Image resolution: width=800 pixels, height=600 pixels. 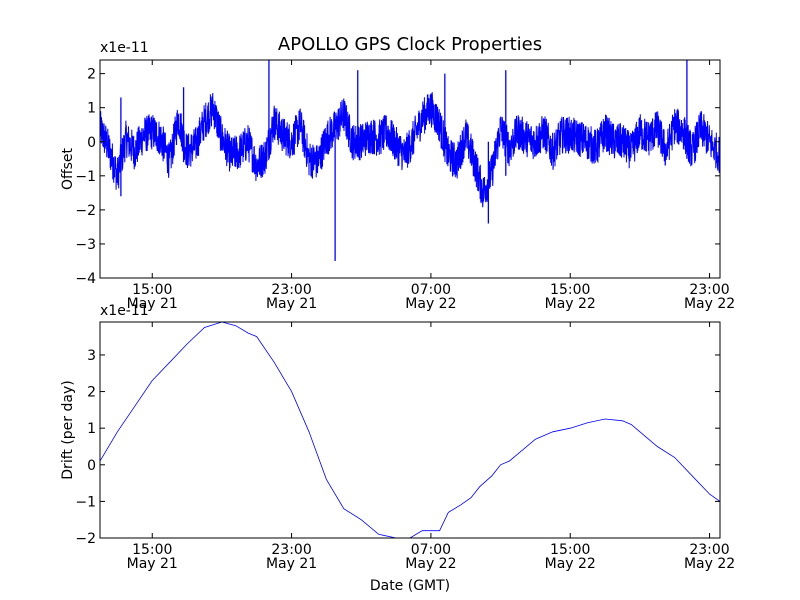 What do you see at coordinates (85, 177) in the screenshot?
I see `offset-ytick-label: −1` at bounding box center [85, 177].